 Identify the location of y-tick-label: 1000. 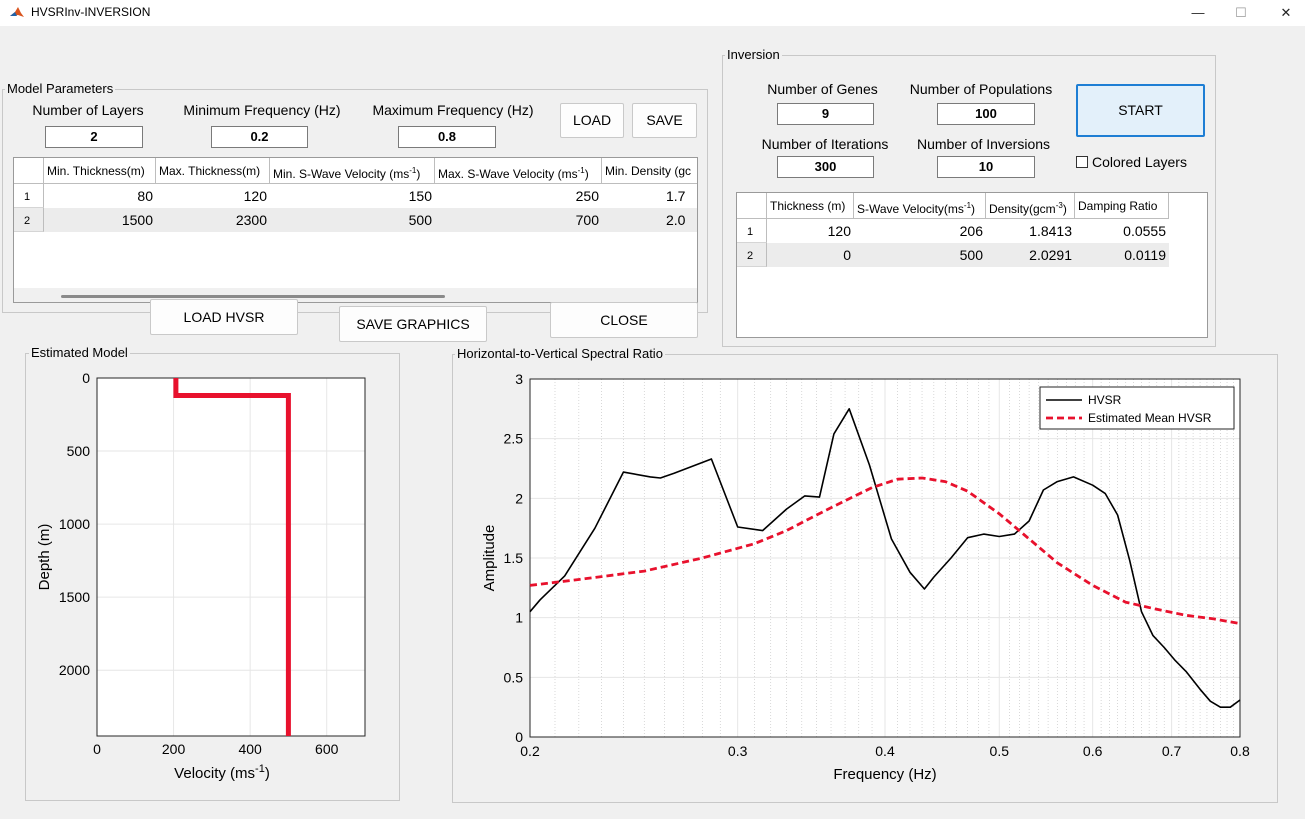
(74, 524).